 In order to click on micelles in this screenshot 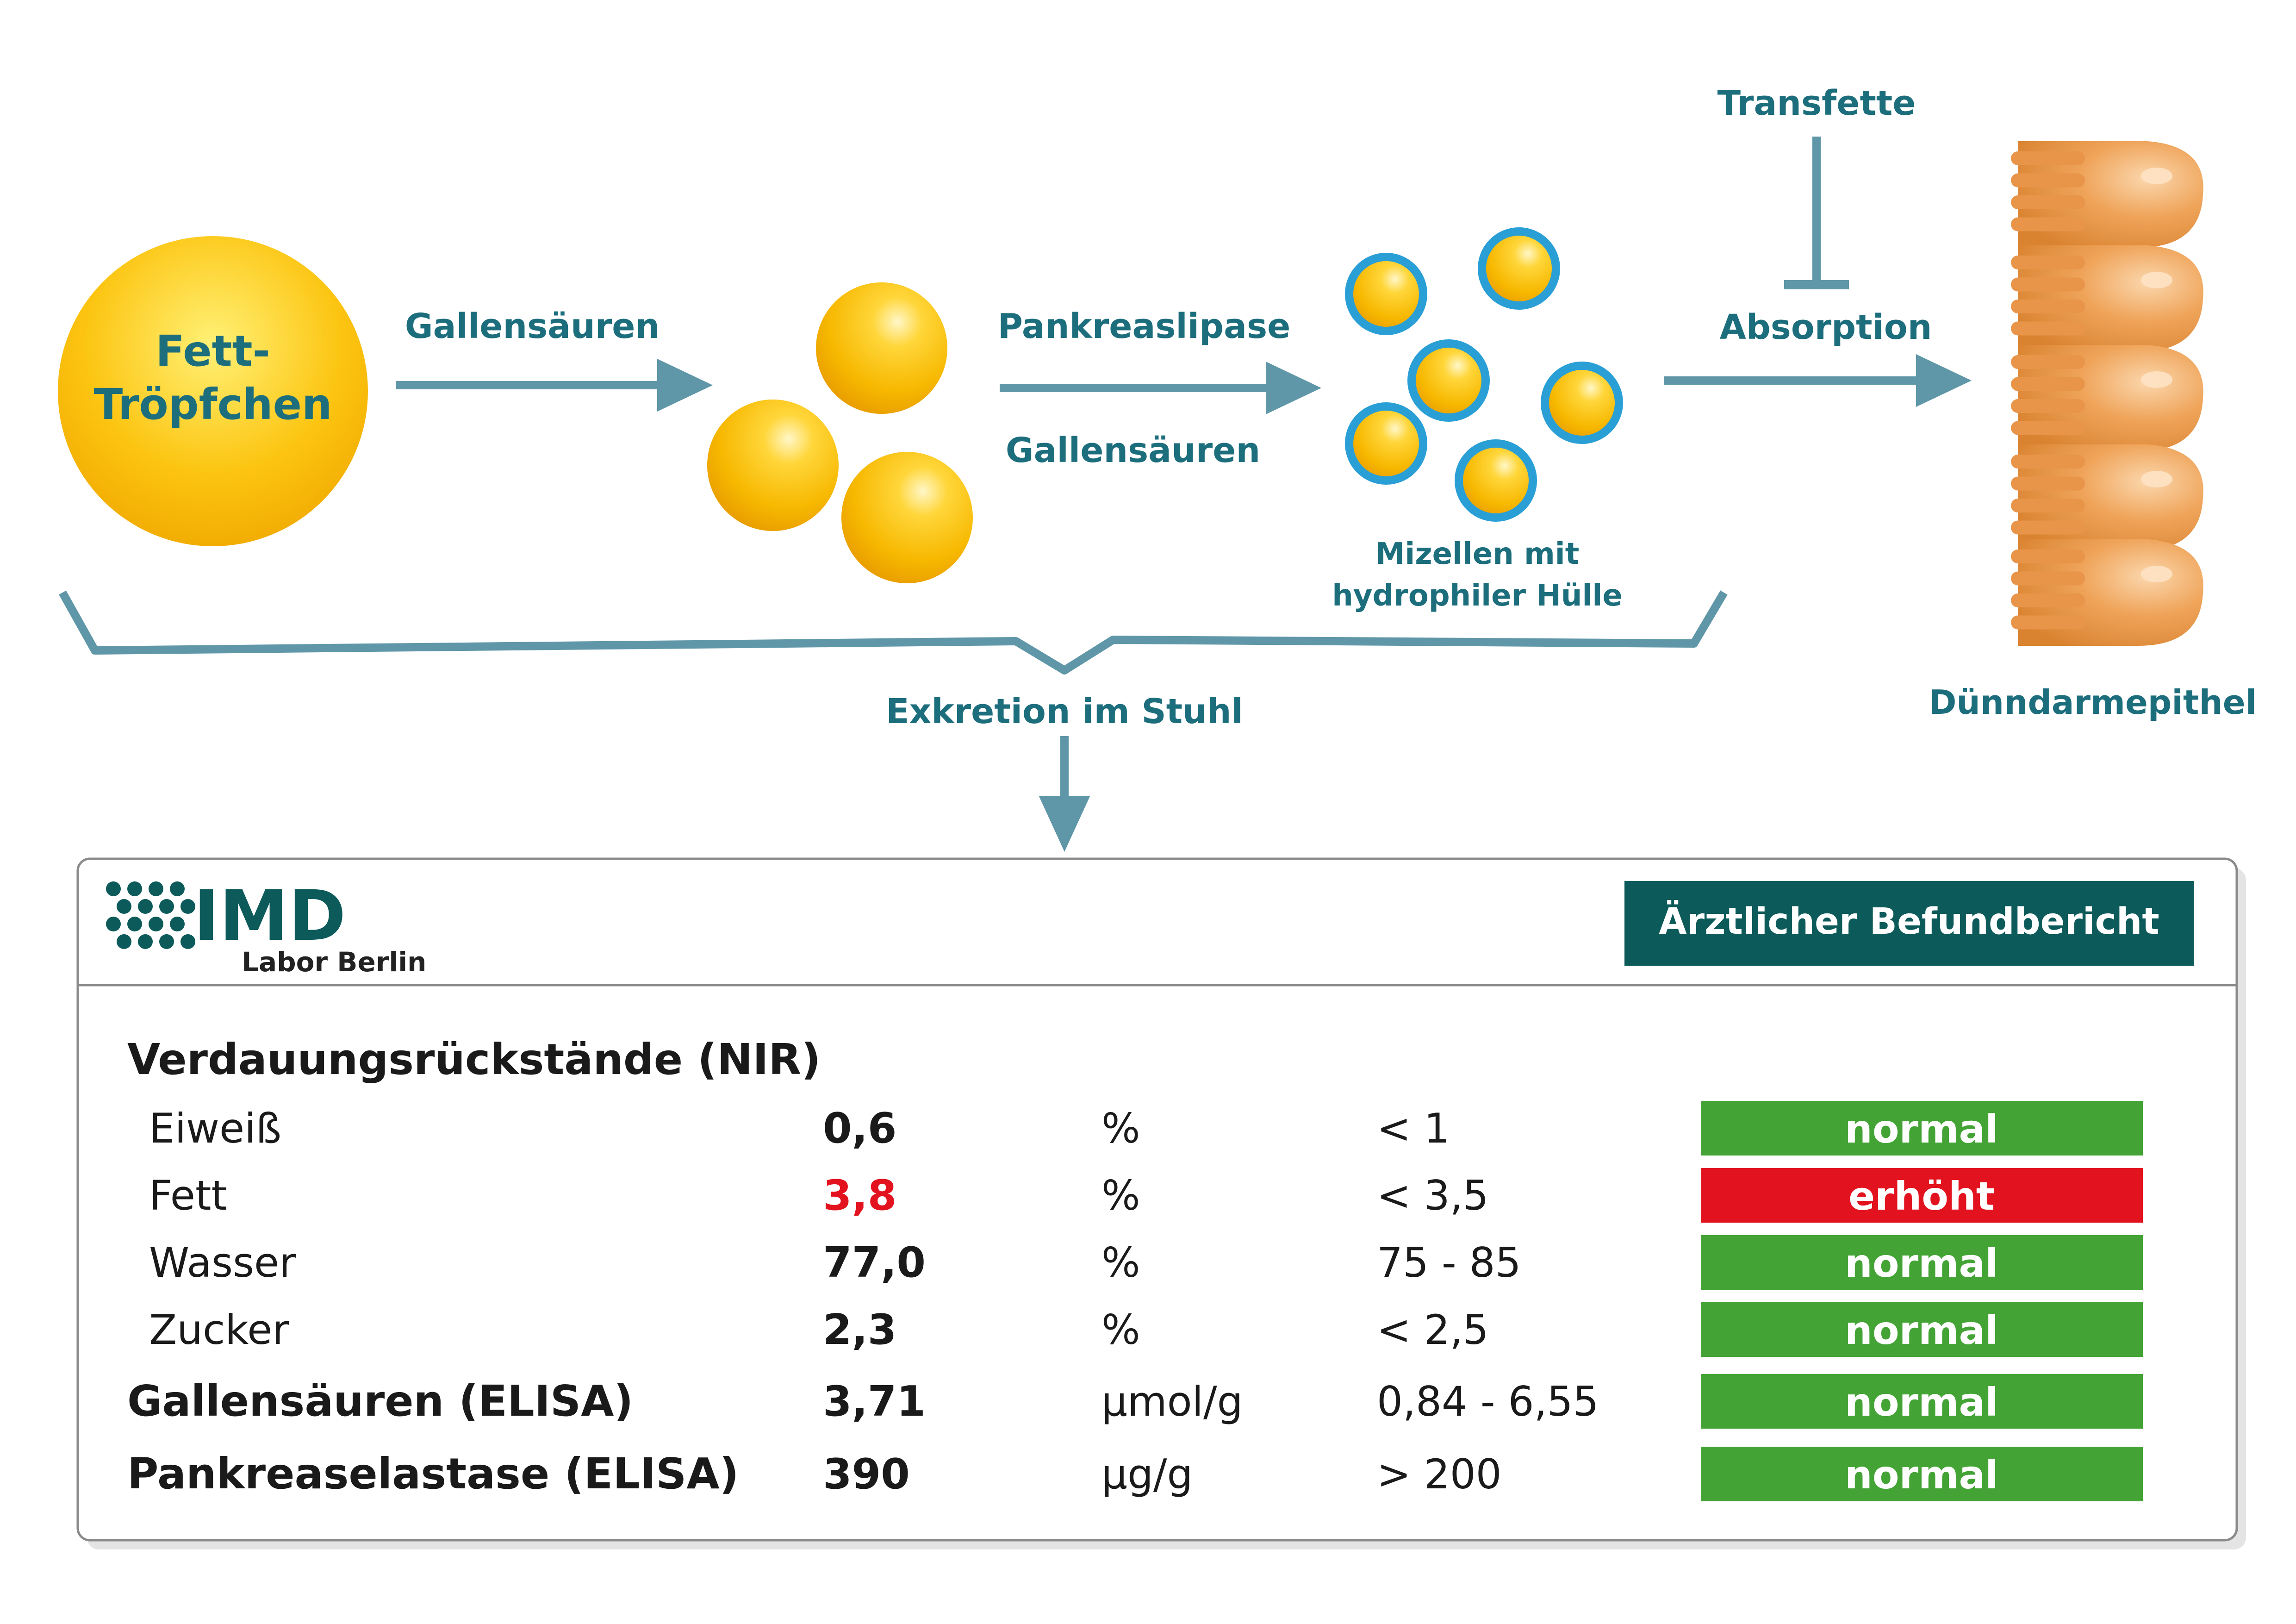, I will do `click(1484, 374)`.